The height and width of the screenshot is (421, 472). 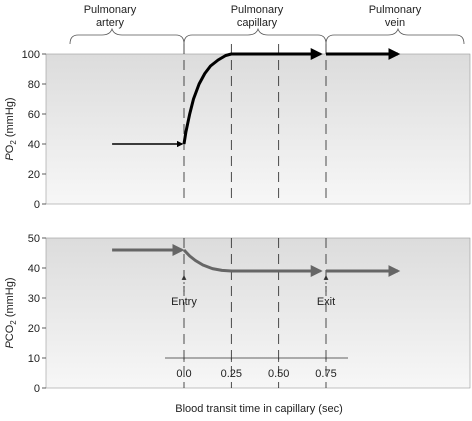 What do you see at coordinates (256, 368) in the screenshot?
I see `transit-time-axis: 0.0 0.25 0.50 0.75` at bounding box center [256, 368].